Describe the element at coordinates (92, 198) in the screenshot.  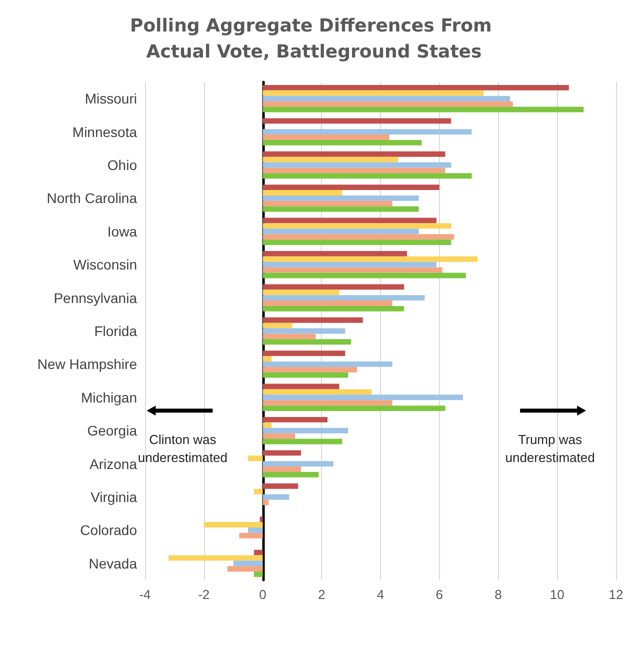
I see `y-tick-label: North Carolina` at that location.